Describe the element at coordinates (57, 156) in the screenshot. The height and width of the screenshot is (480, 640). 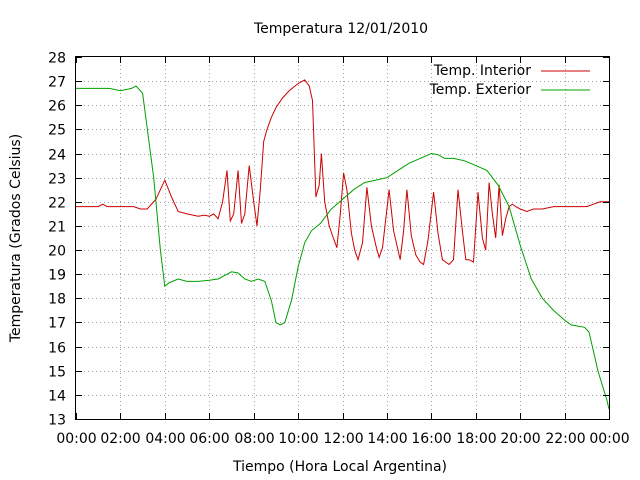
I see `y-tick-label: 24` at that location.